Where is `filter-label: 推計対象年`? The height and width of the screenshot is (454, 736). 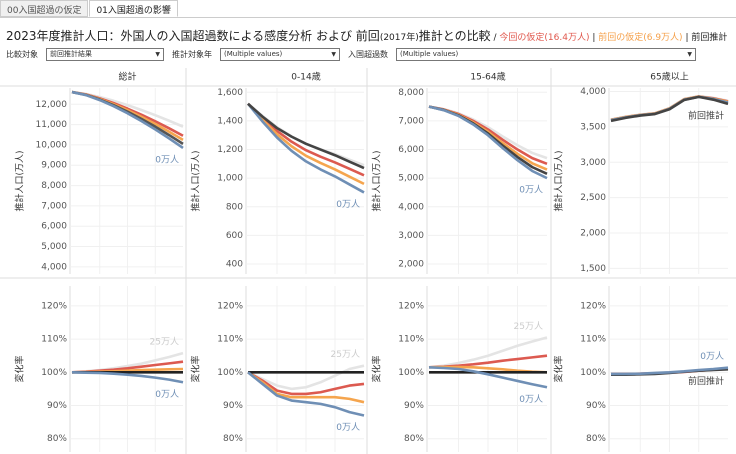
filter-label: 推計対象年 is located at coordinates (192, 54).